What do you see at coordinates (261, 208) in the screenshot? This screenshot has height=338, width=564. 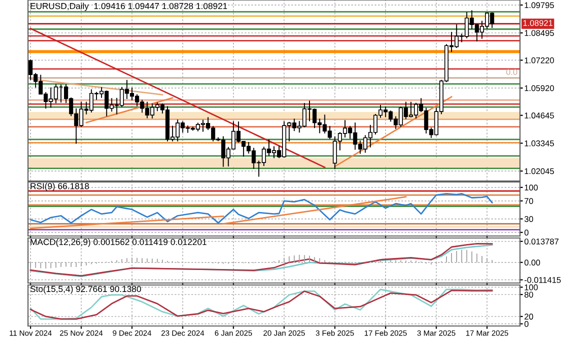 I see `line-series` at bounding box center [261, 208].